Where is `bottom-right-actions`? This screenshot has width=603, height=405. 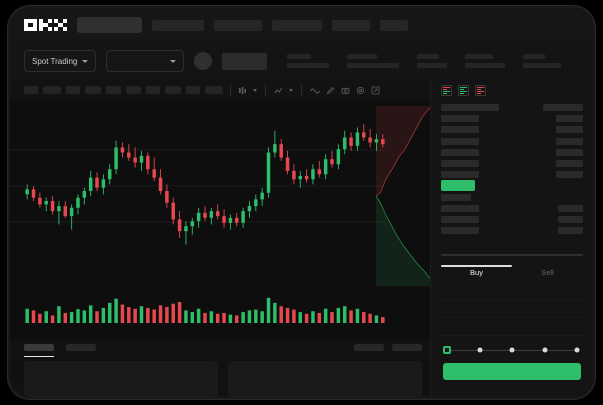
bottom-right-actions is located at coordinates (394, 347).